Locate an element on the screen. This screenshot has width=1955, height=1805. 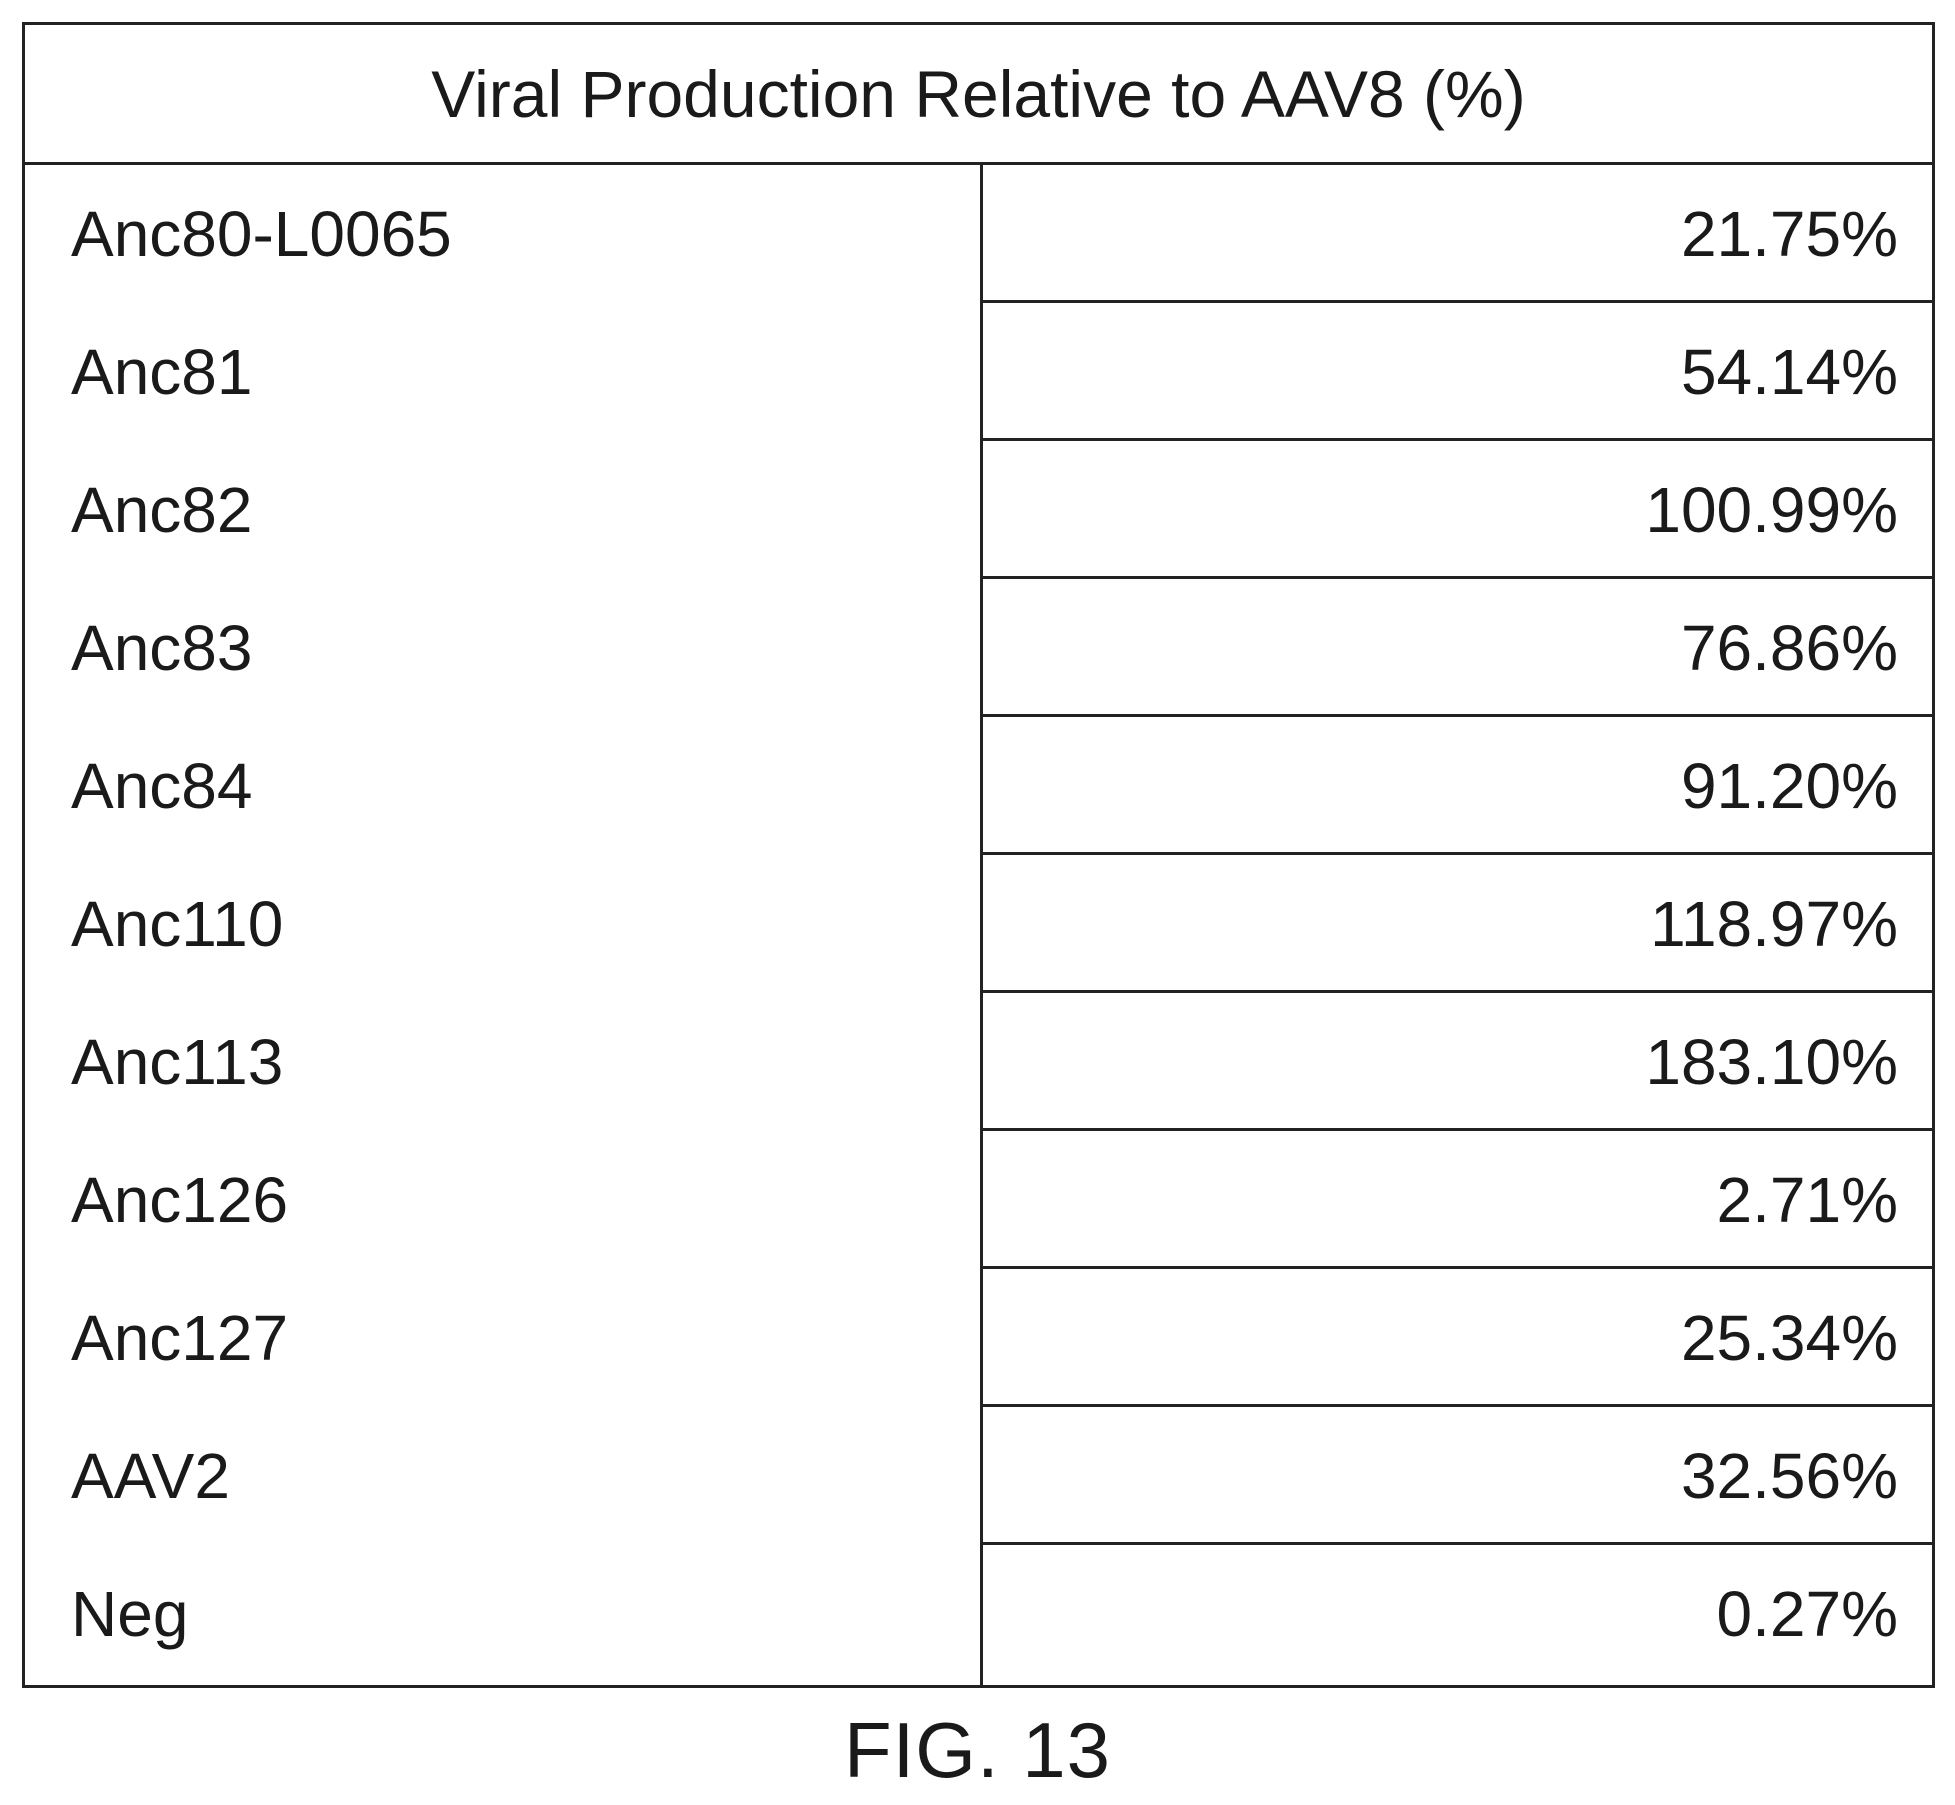
row-label: Anc126 is located at coordinates (180, 1200).